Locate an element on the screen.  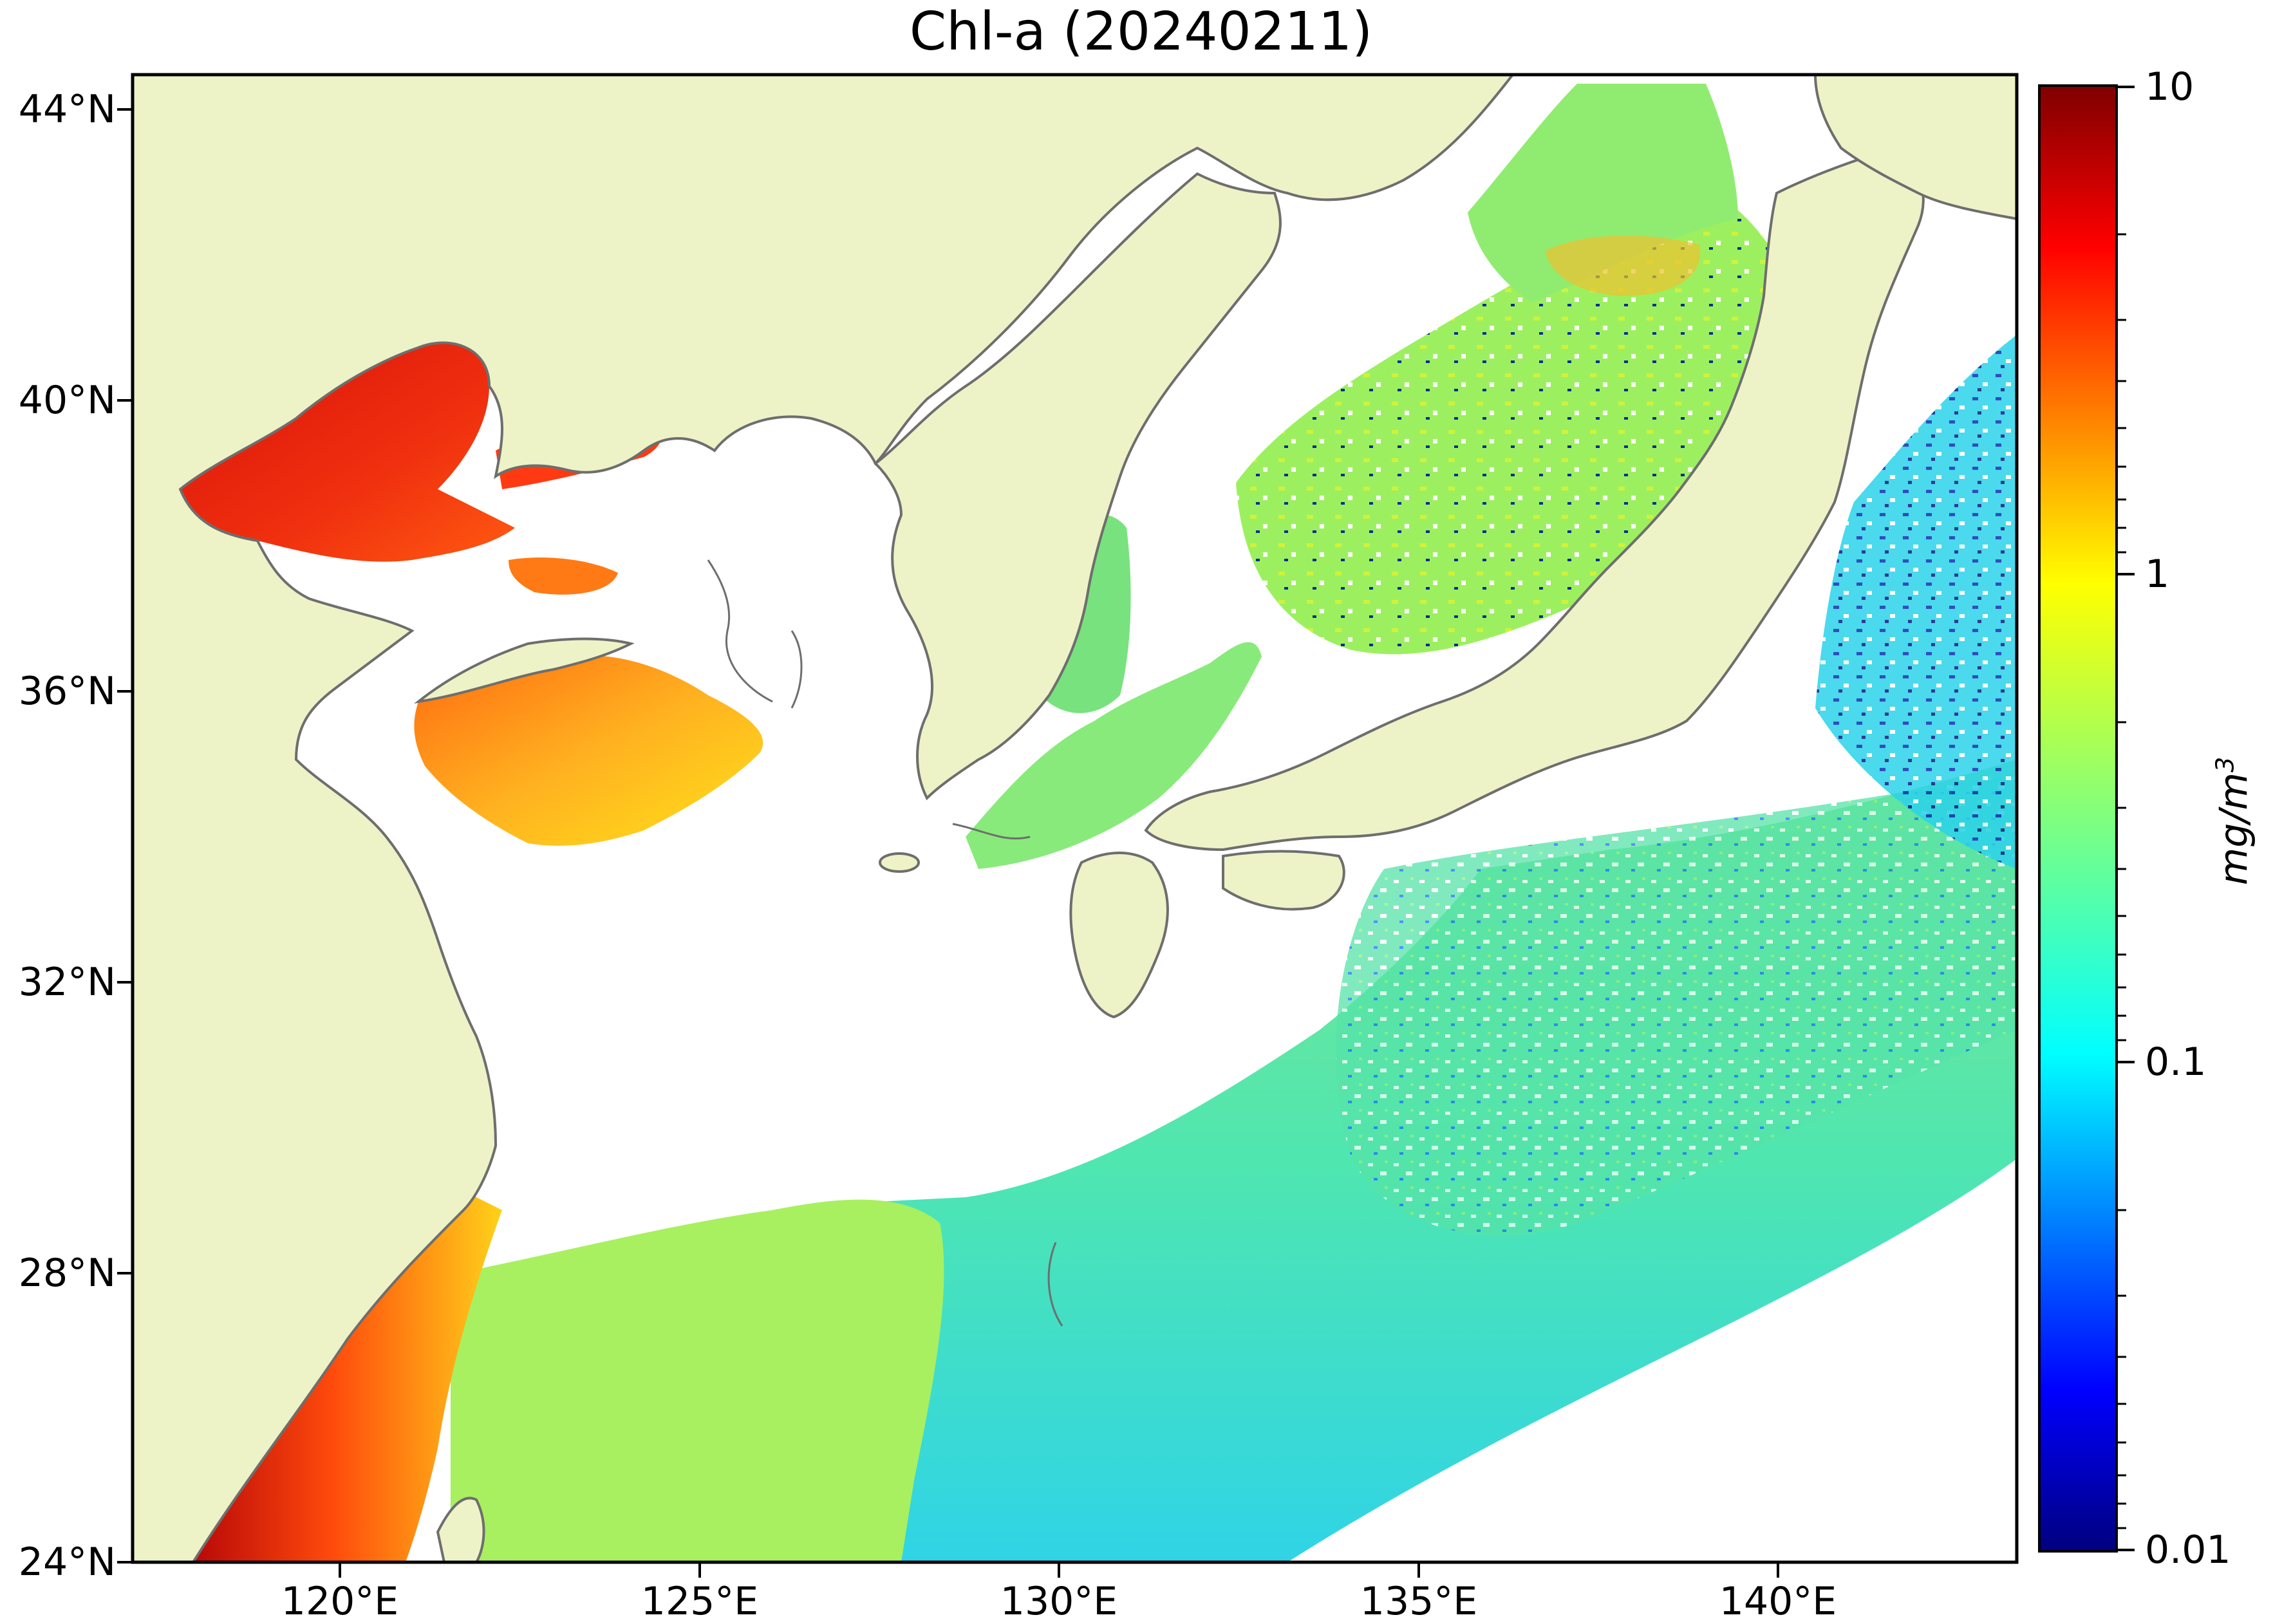
colorbar-label-0.01: 0.01 is located at coordinates (2188, 1550).